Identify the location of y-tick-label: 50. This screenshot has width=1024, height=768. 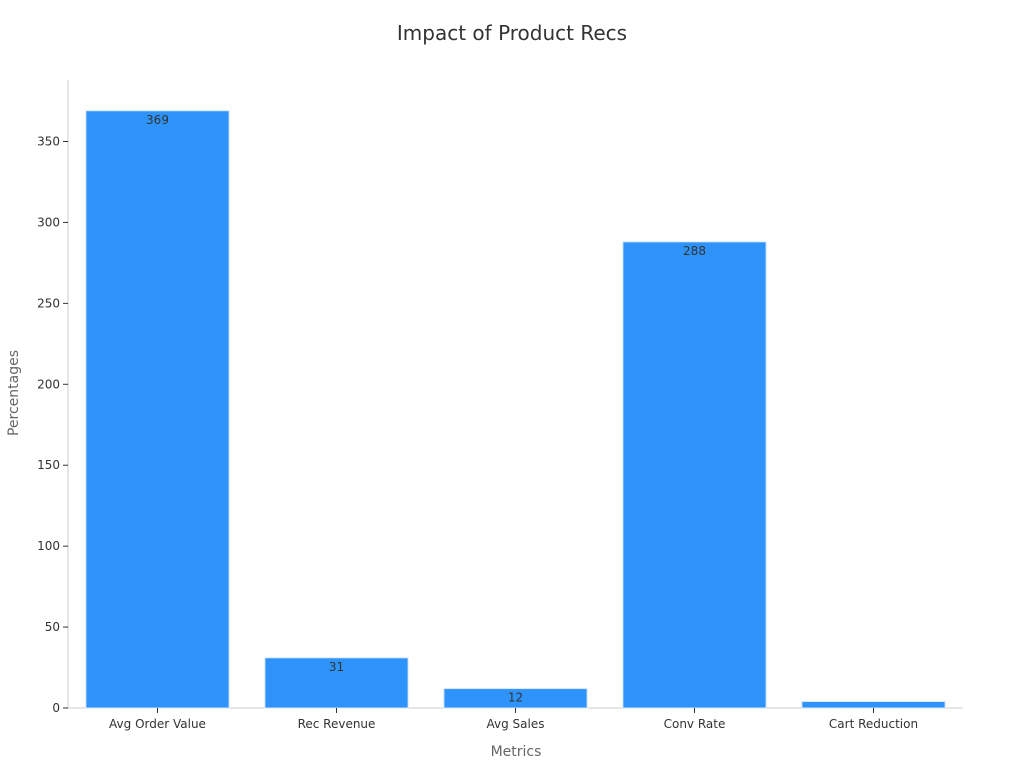
(52, 627).